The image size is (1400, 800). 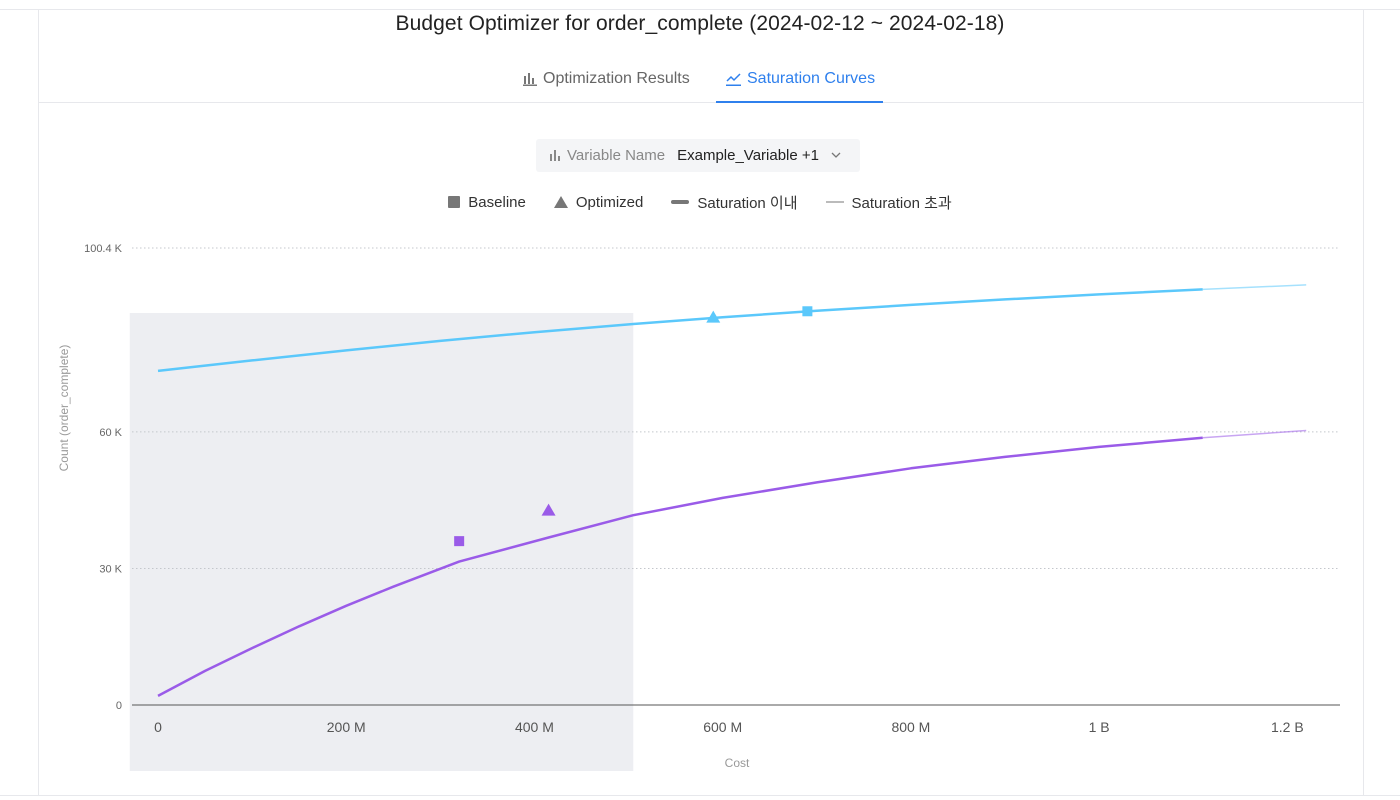 What do you see at coordinates (680, 330) in the screenshot?
I see `series-line-within-saturation` at bounding box center [680, 330].